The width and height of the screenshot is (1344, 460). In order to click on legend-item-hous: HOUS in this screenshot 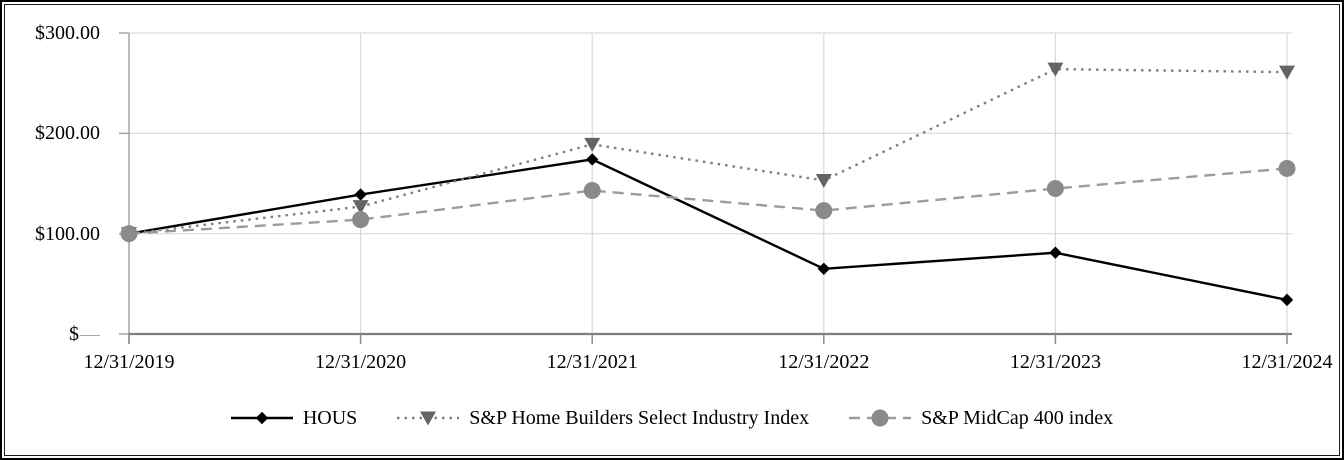, I will do `click(294, 418)`.